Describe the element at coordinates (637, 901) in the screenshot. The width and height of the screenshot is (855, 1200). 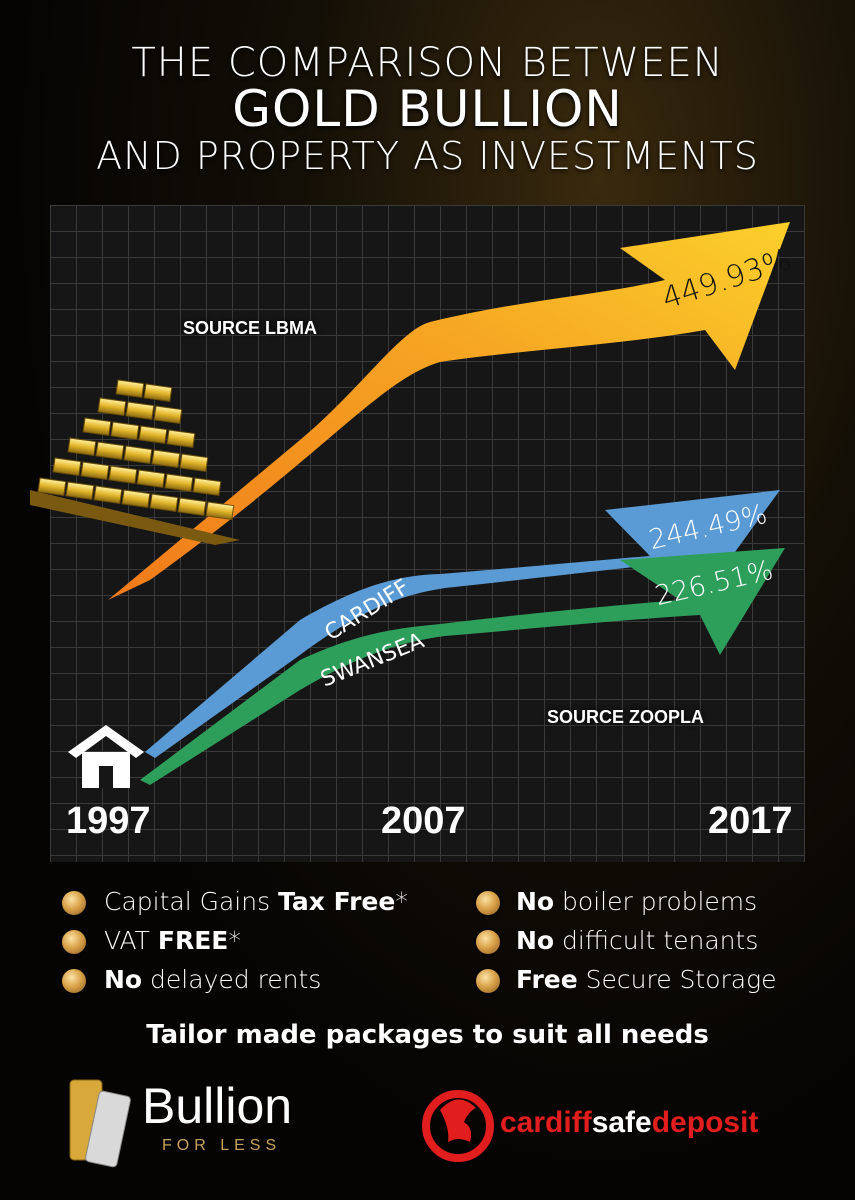
I see `feature-right-1: No boiler problems` at that location.